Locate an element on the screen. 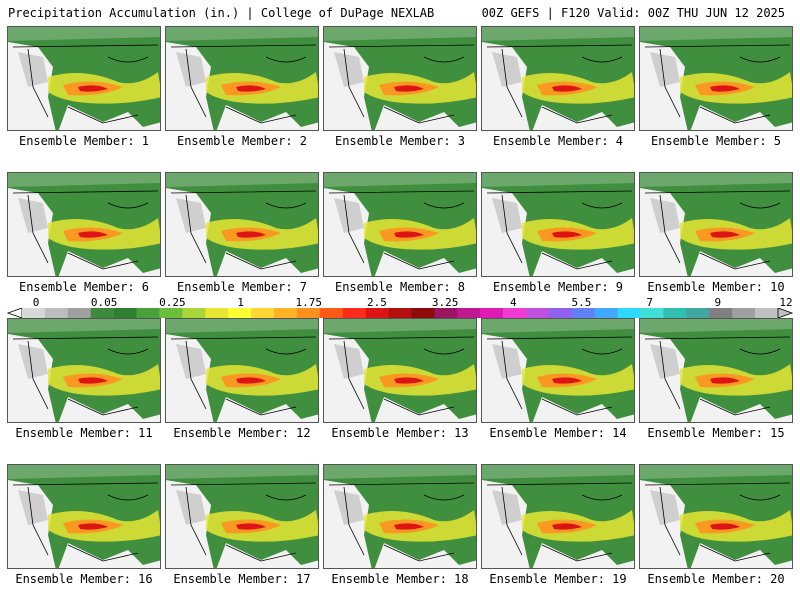 The width and height of the screenshot is (800, 600). colorbar-tick-label: 4 is located at coordinates (513, 302).